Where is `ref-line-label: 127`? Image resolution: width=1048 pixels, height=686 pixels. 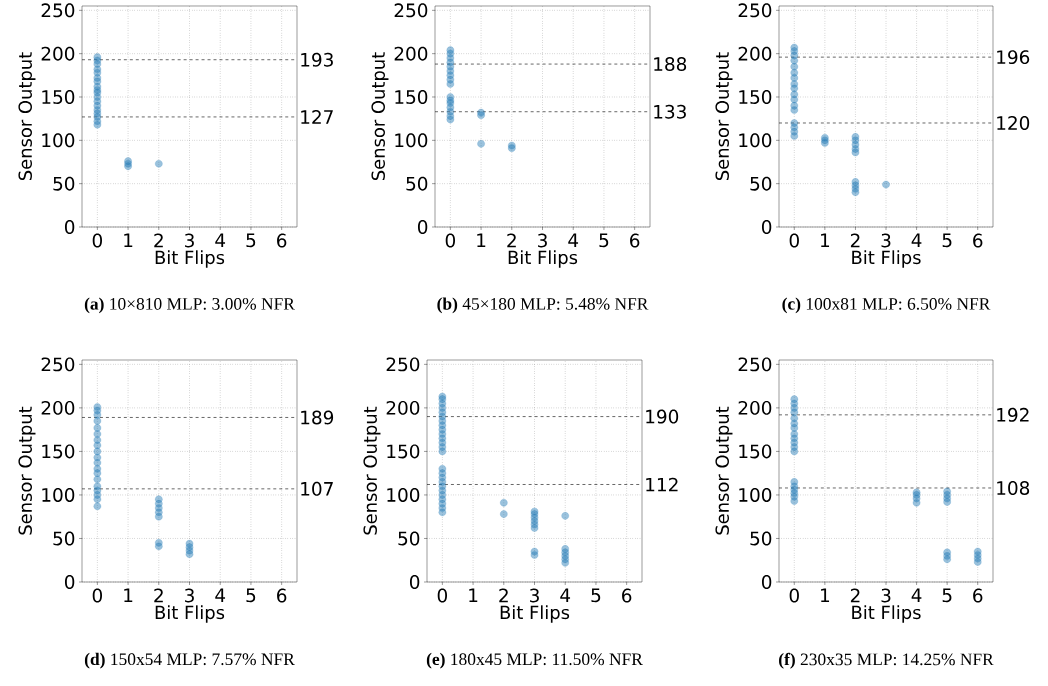
ref-line-label: 127 is located at coordinates (317, 117).